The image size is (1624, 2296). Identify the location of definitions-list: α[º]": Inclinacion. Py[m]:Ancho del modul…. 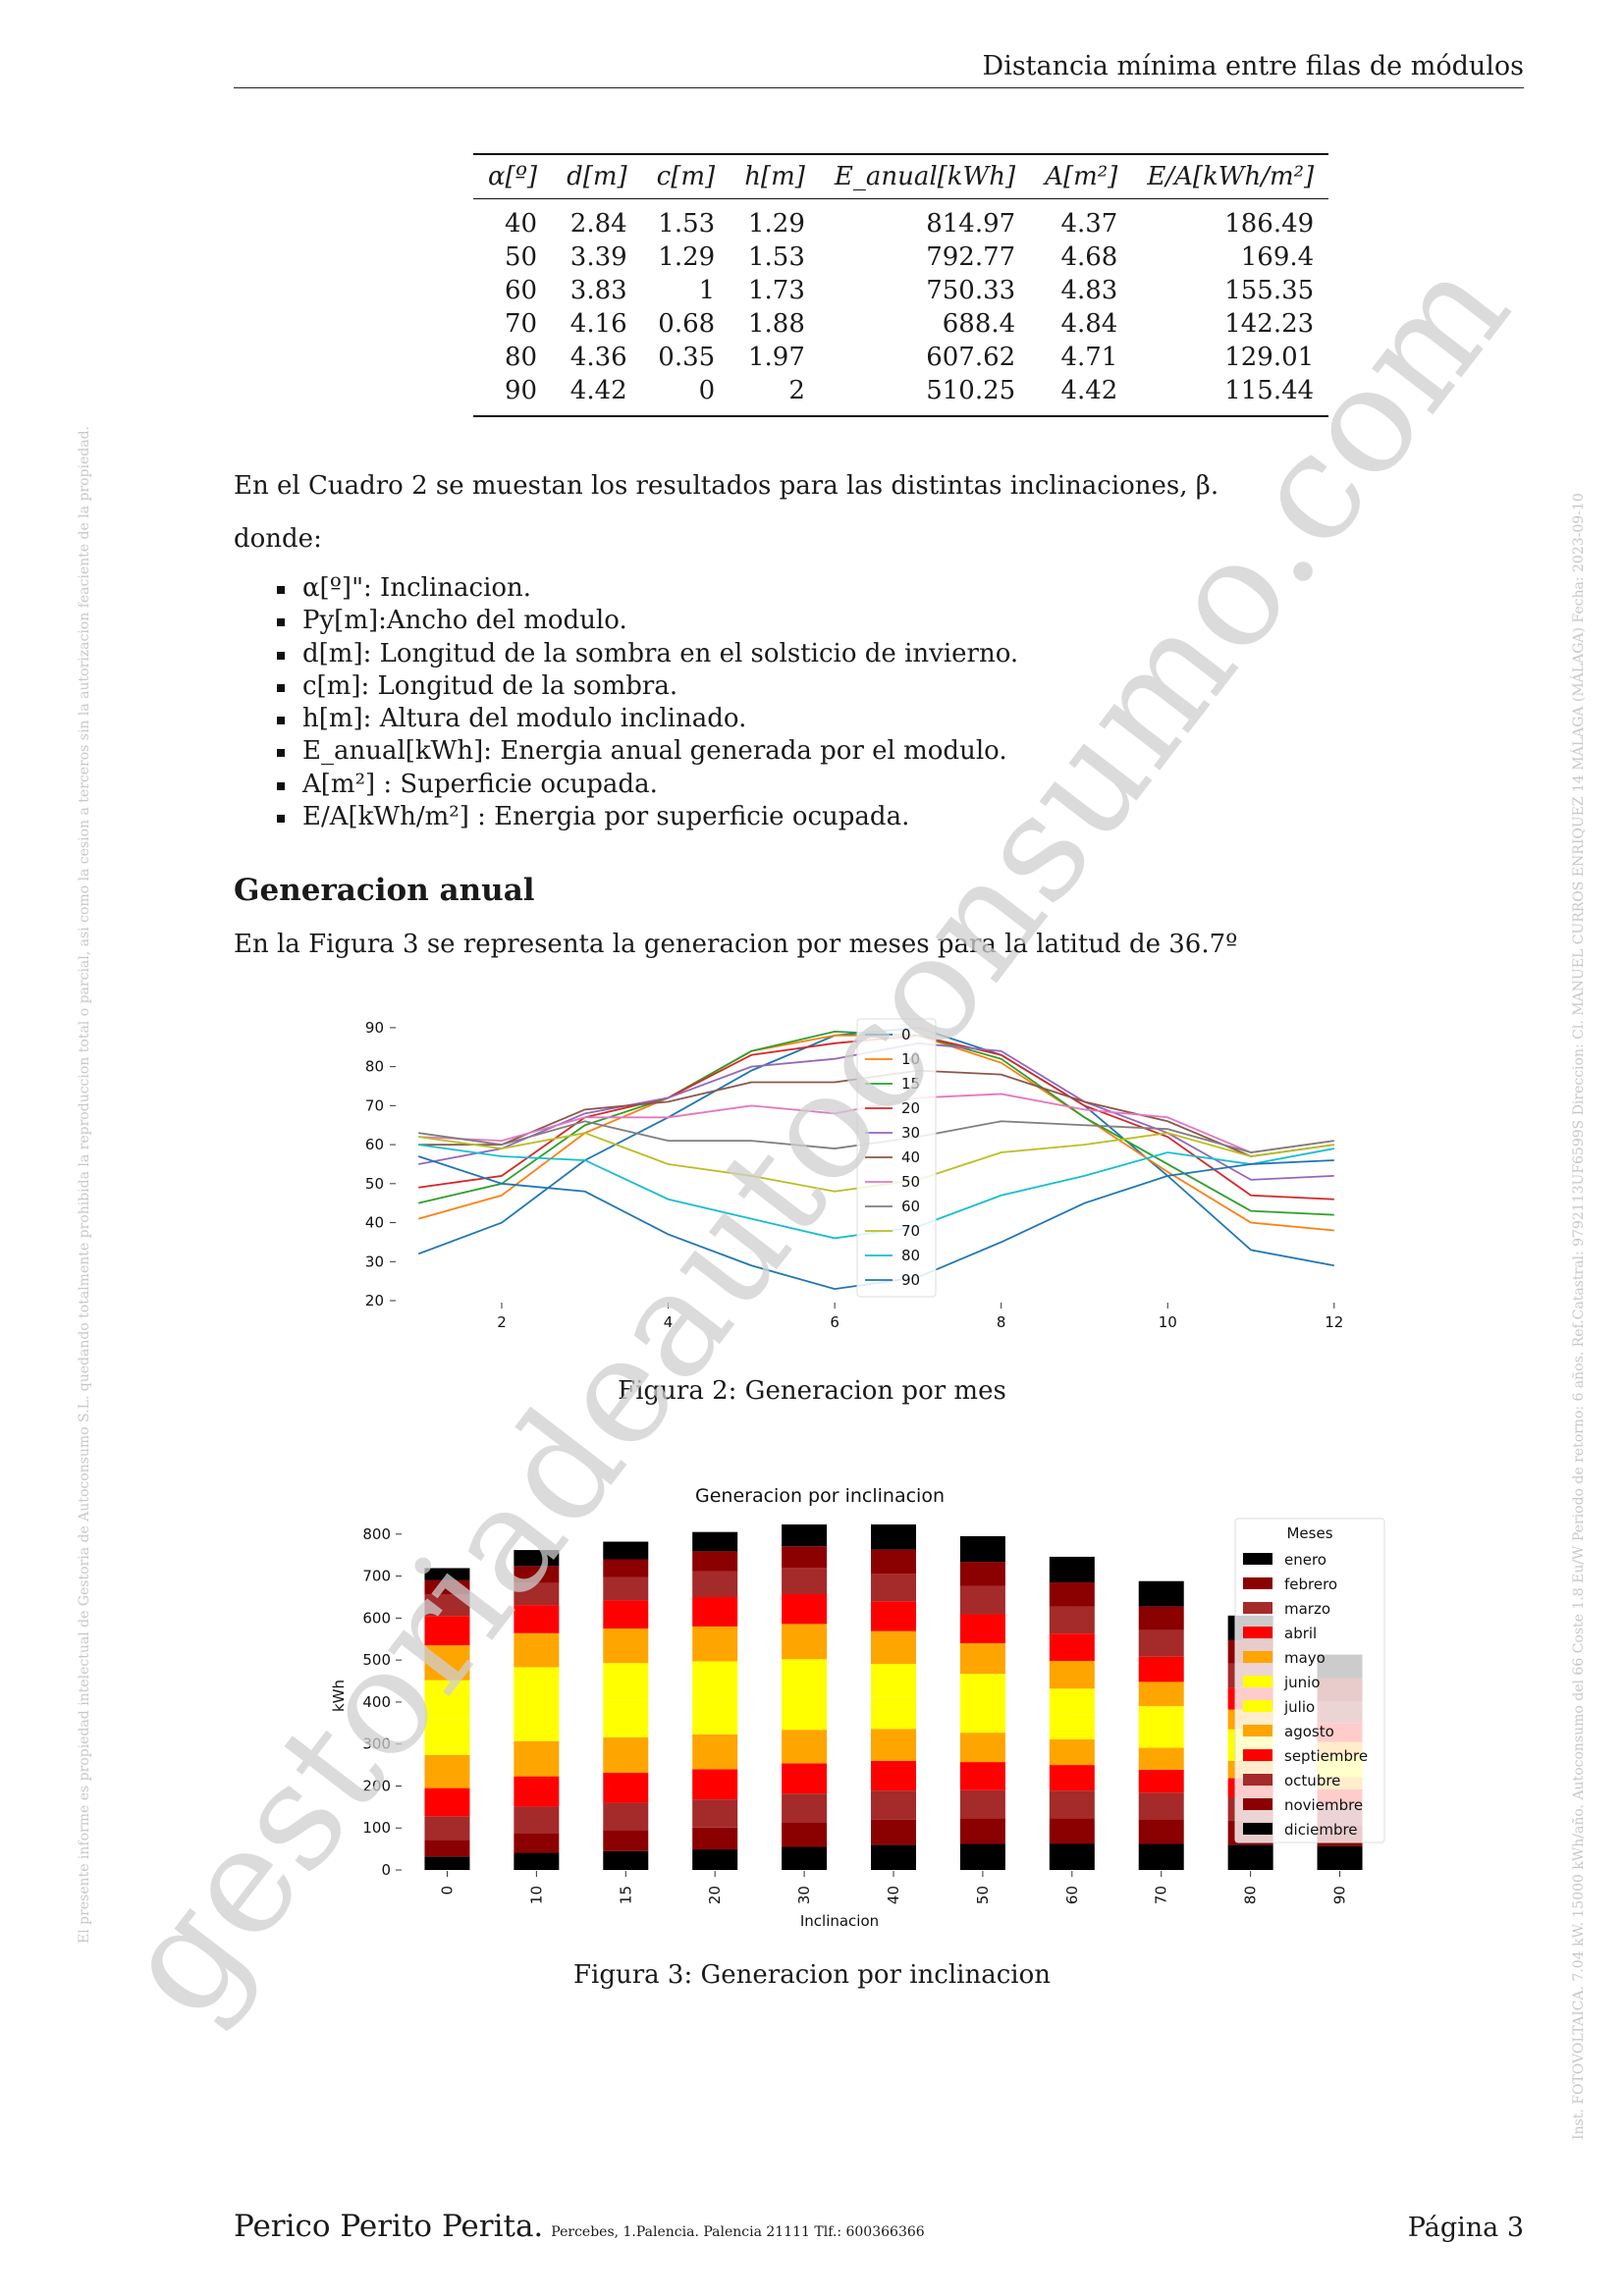
(647, 702).